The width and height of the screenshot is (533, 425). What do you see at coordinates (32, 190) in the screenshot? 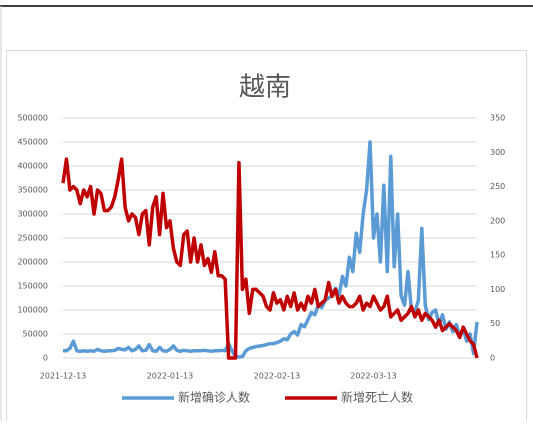
I see `y-tick-label: 350000` at bounding box center [32, 190].